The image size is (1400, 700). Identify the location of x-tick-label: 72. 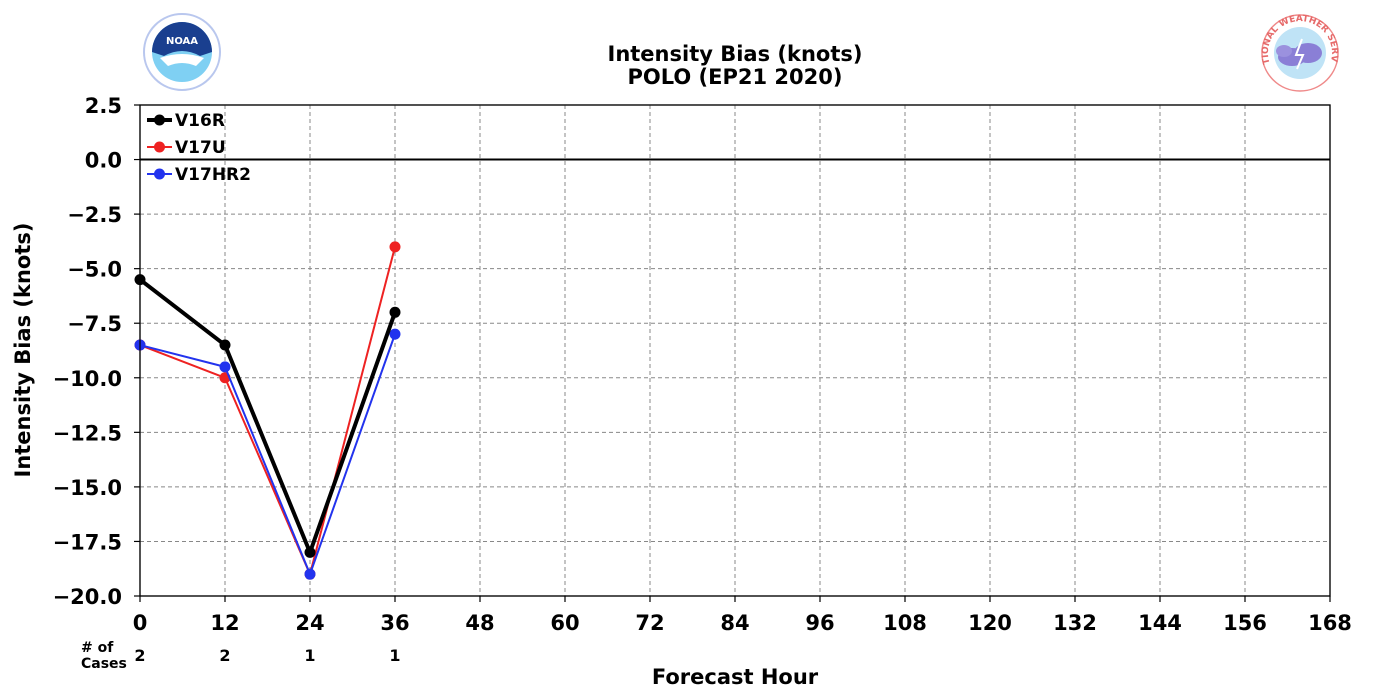
(649, 623).